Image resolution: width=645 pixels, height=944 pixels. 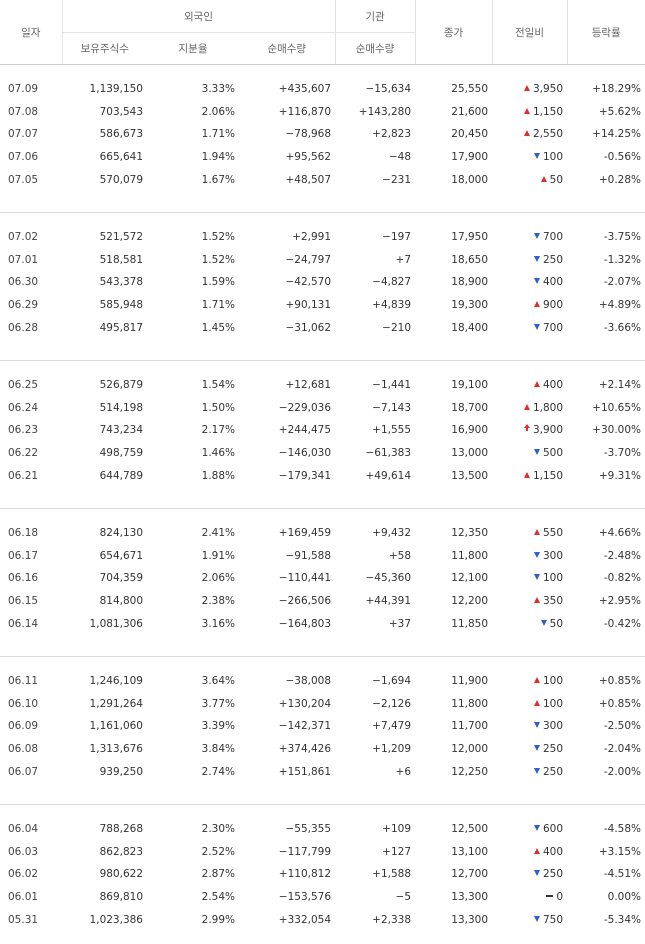 What do you see at coordinates (620, 681) in the screenshot?
I see `rate-cell: +0.85%` at bounding box center [620, 681].